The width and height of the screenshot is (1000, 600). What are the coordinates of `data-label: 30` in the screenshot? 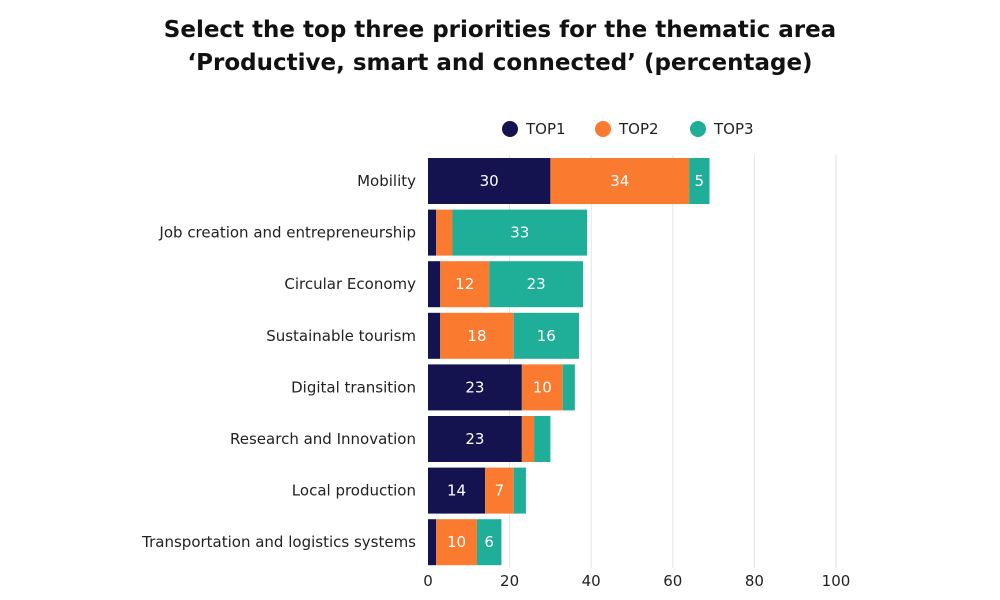 It's located at (489, 181).